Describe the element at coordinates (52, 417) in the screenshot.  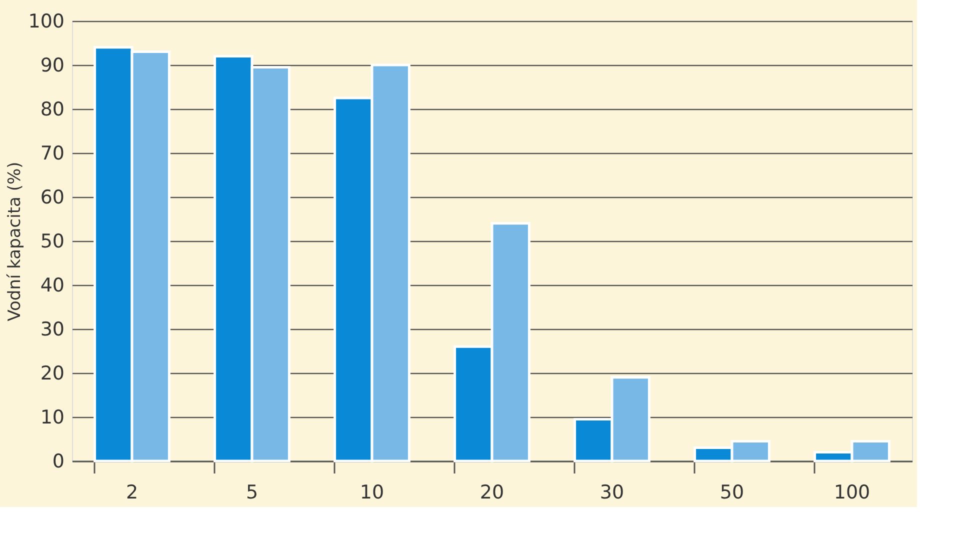
I see `y-tick-label: 10` at that location.